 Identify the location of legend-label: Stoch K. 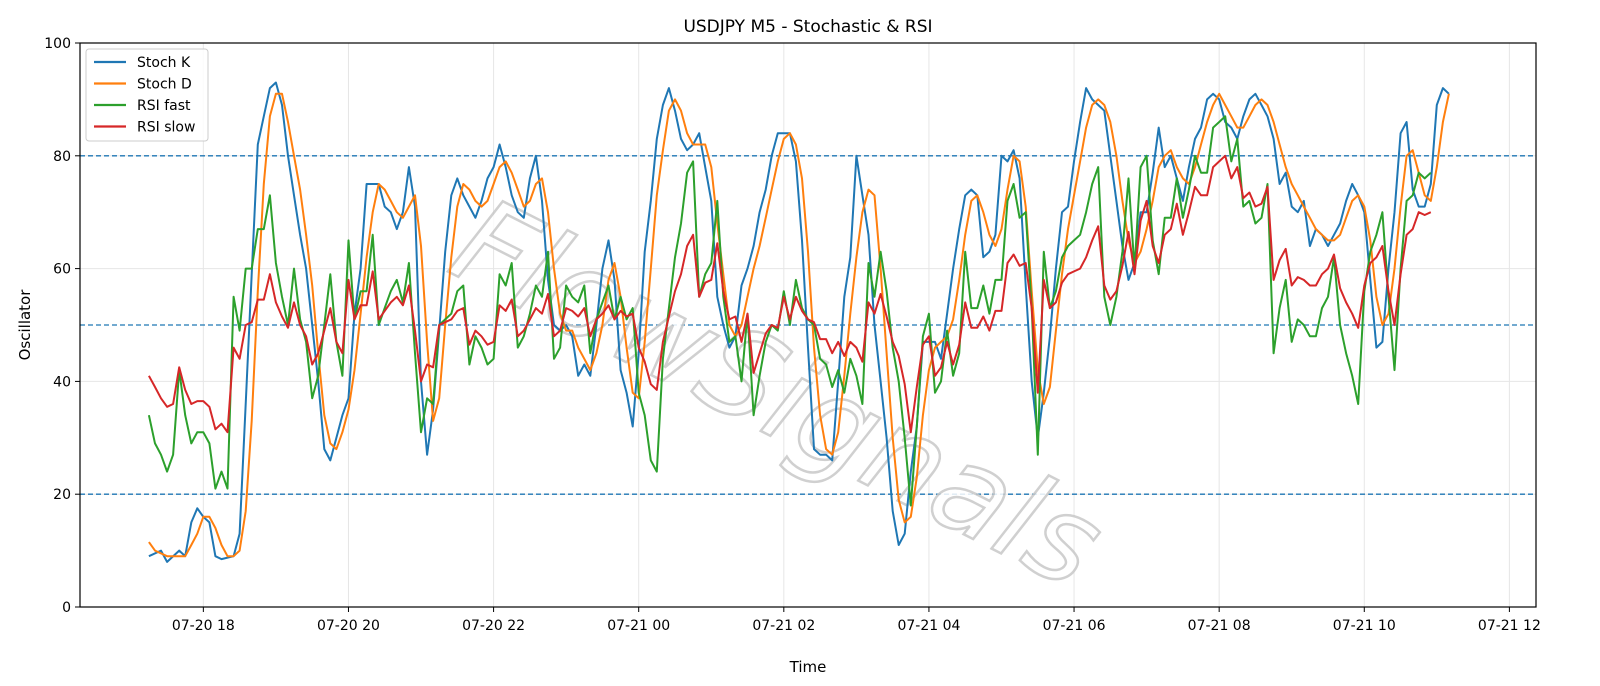
(164, 63).